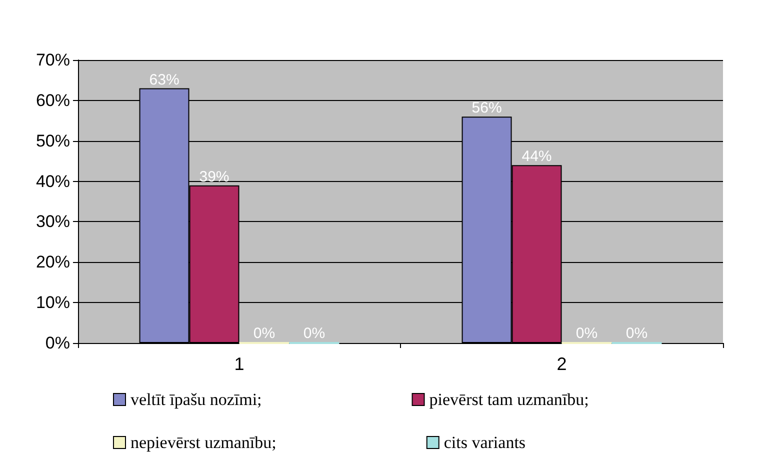  What do you see at coordinates (57, 343) in the screenshot?
I see `y-tick-label: 0%` at bounding box center [57, 343].